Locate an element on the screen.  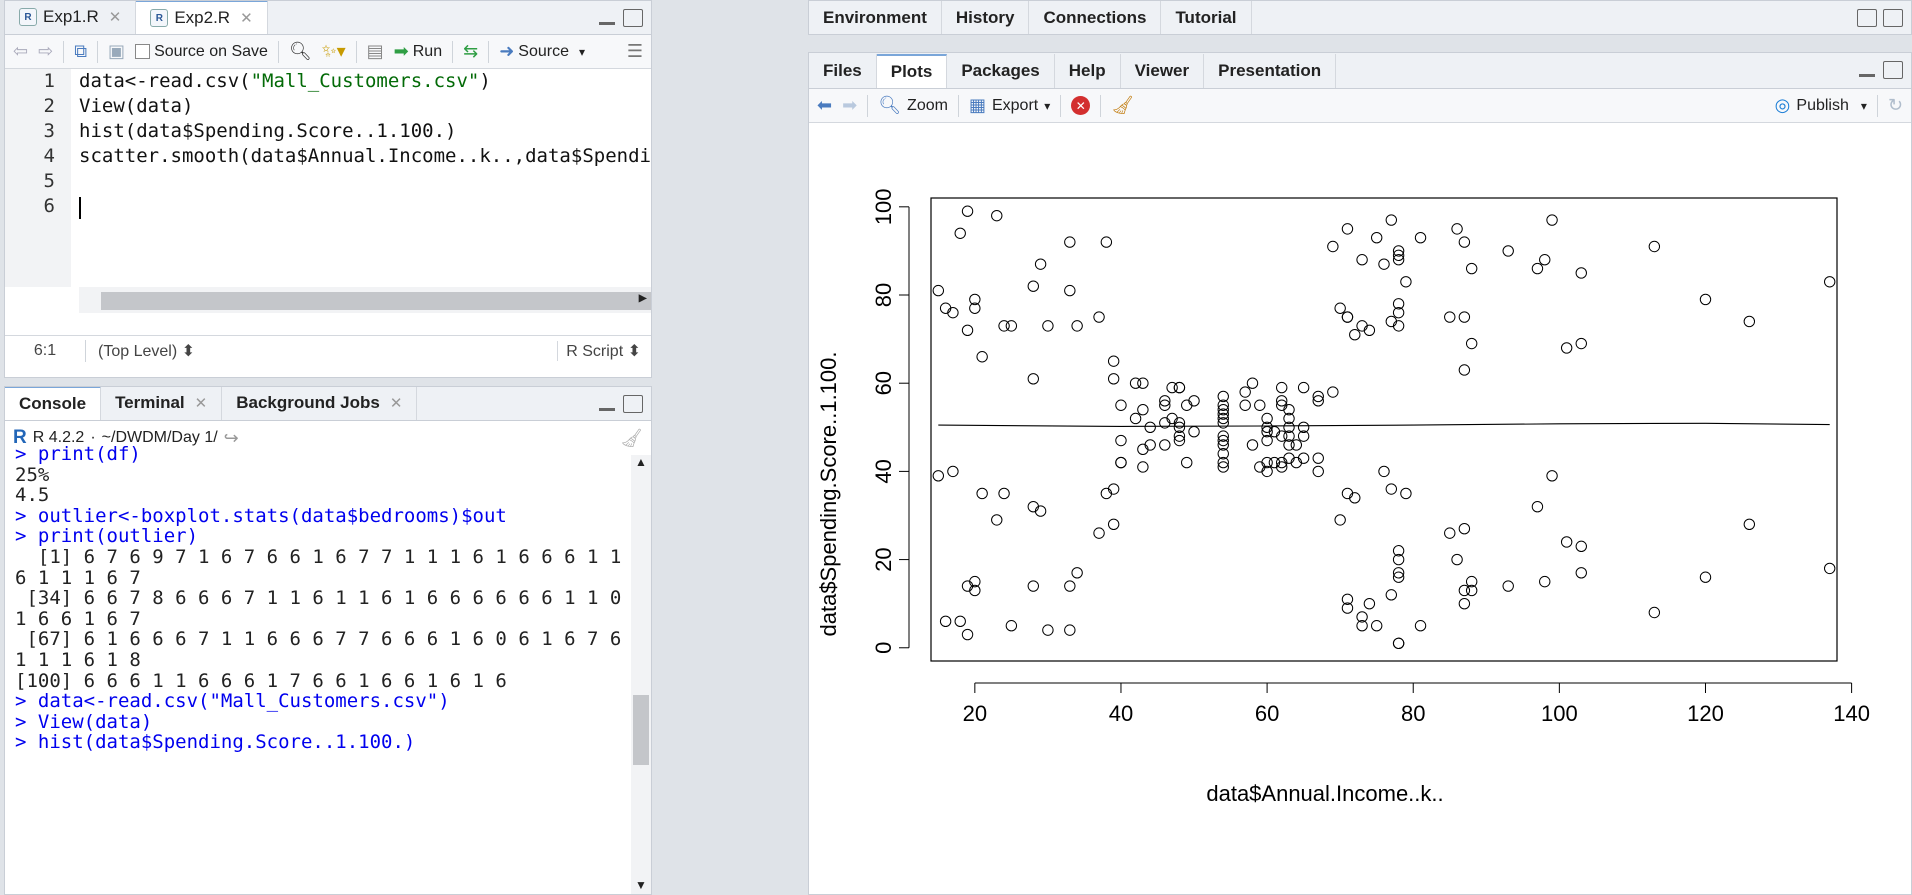
show-in-window-icon: ⧉ is located at coordinates (81, 51).